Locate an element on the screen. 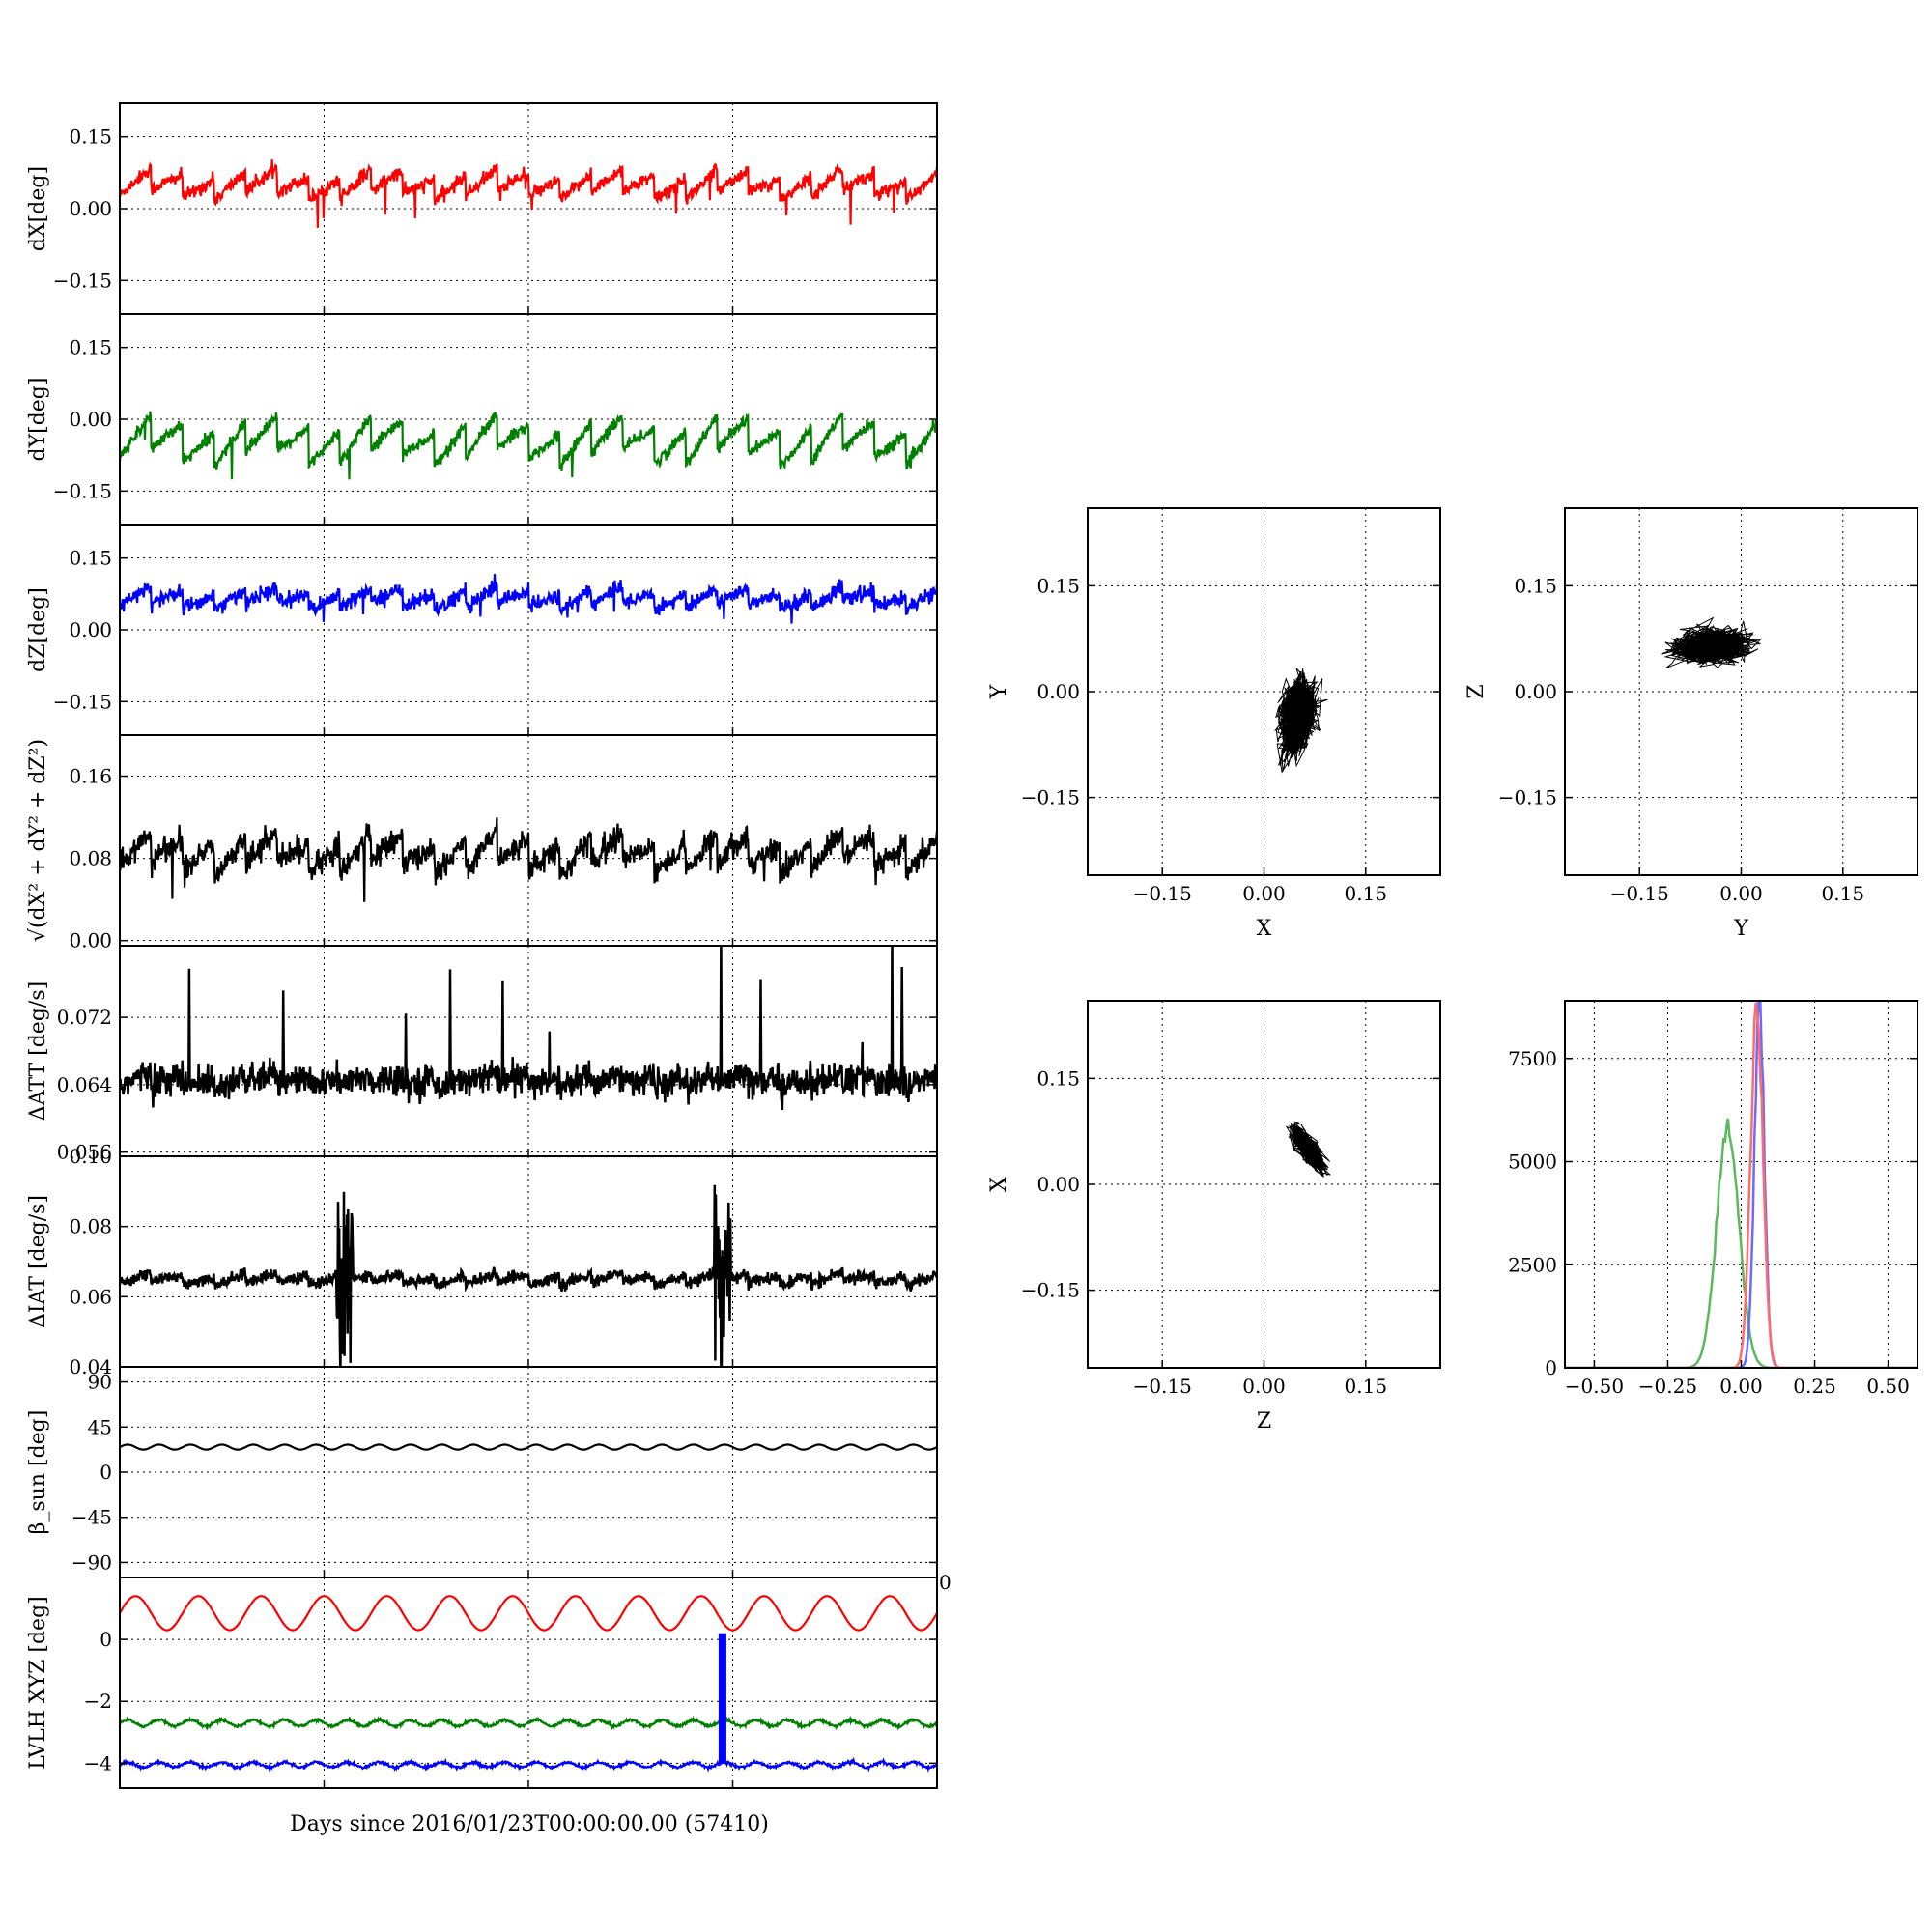 The height and width of the screenshot is (1932, 1932). ytick-label: 45 is located at coordinates (100, 1426).